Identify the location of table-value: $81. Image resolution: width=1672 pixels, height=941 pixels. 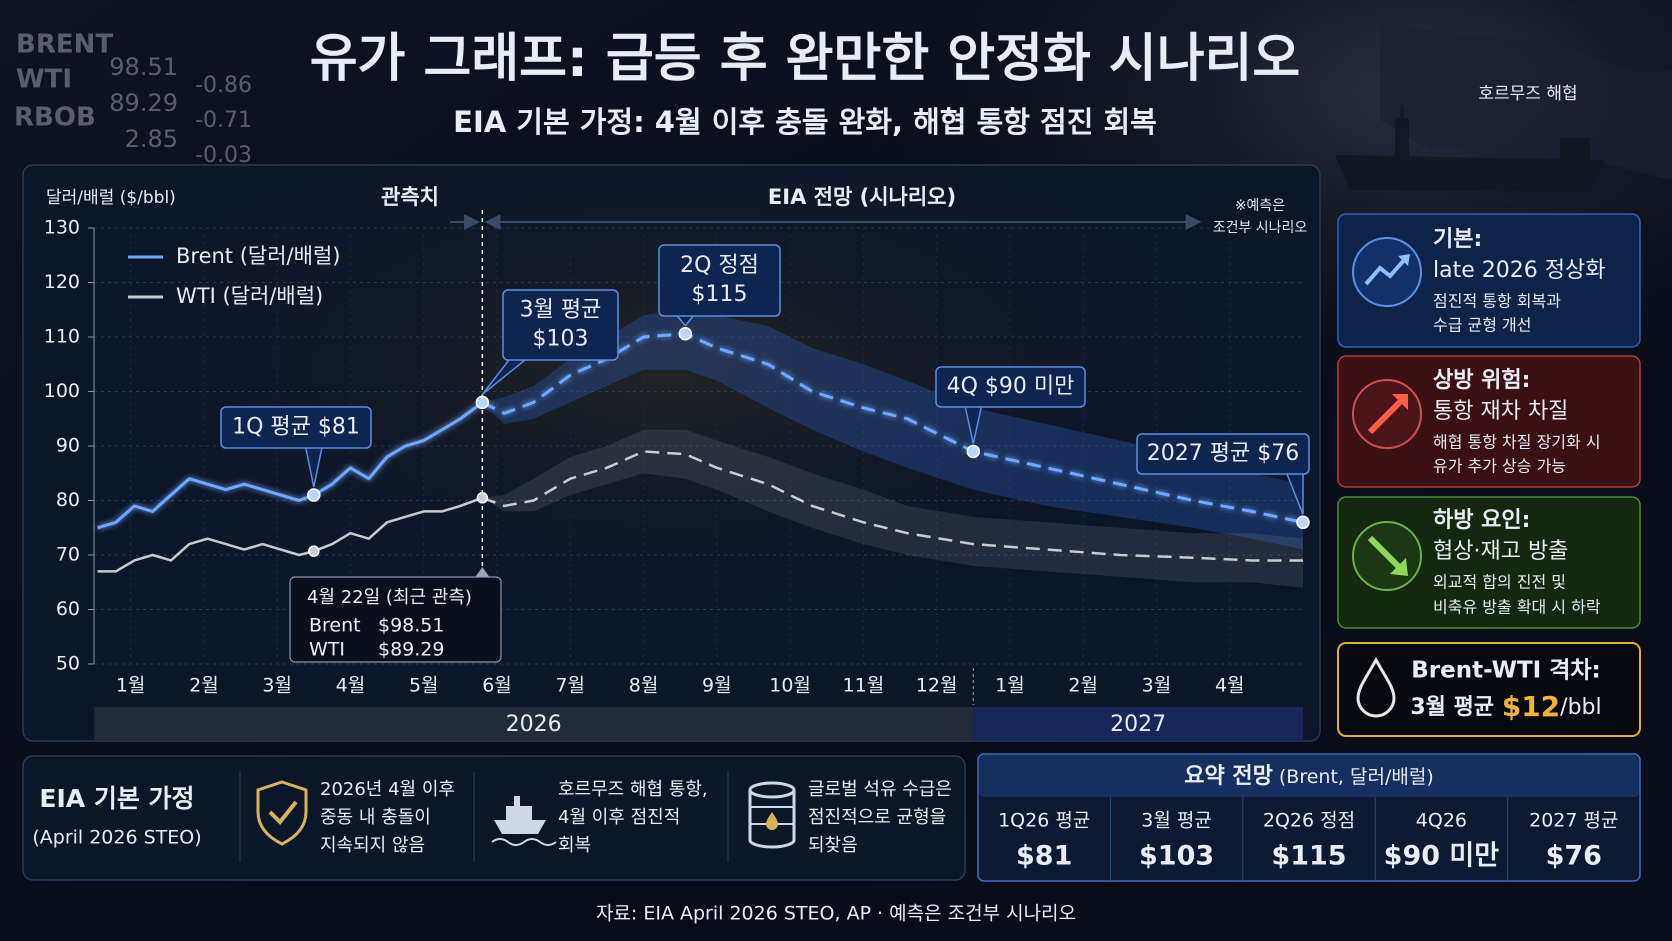
(1044, 856).